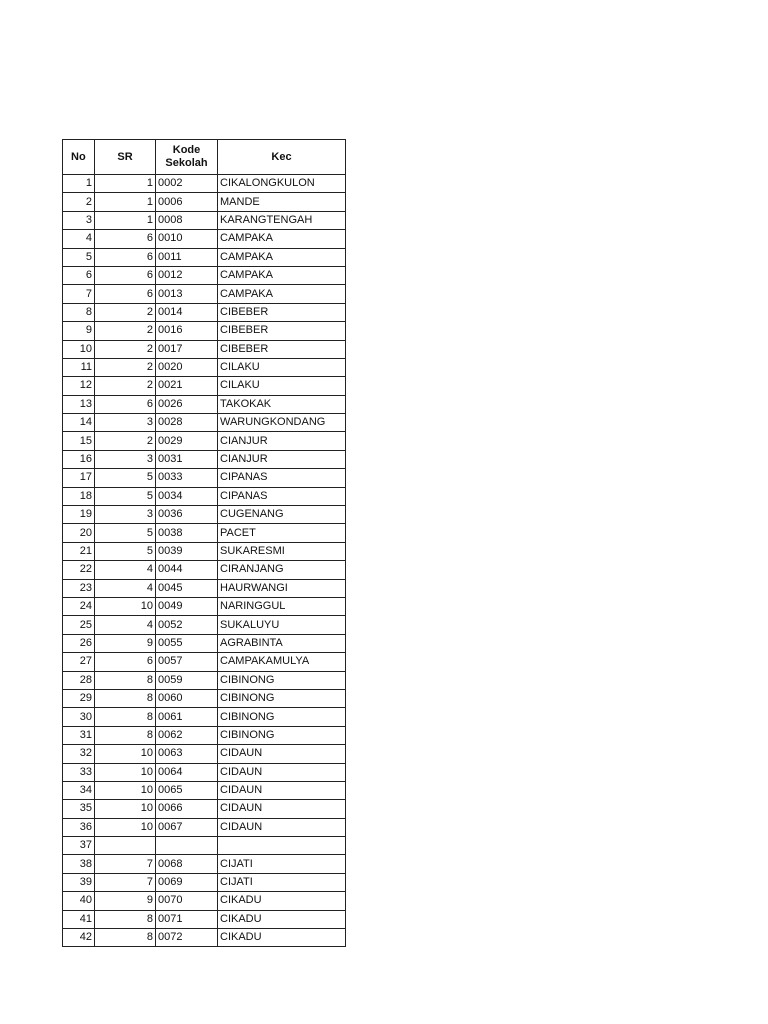 The width and height of the screenshot is (768, 1024). I want to click on cell-no: 42, so click(78, 938).